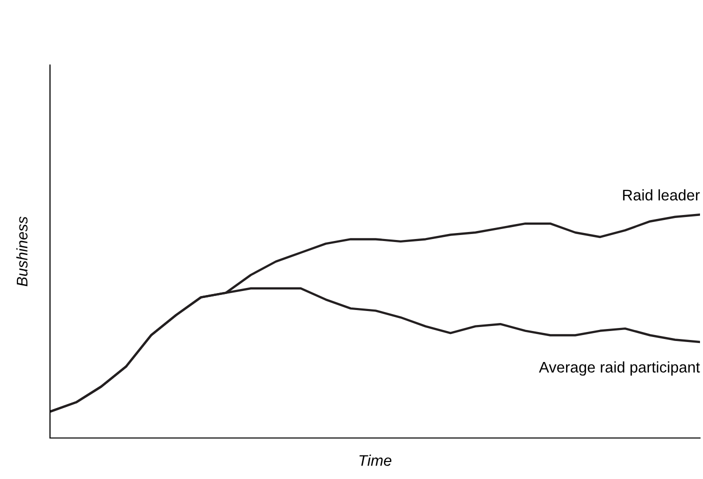  I want to click on y-axis-title: Bushiness, so click(22, 251).